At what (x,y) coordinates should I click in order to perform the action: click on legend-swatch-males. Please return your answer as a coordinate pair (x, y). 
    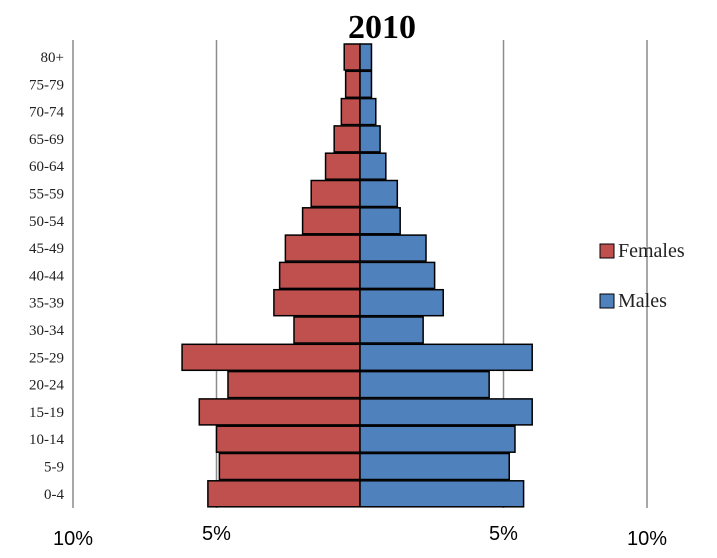
    Looking at the image, I should click on (607, 301).